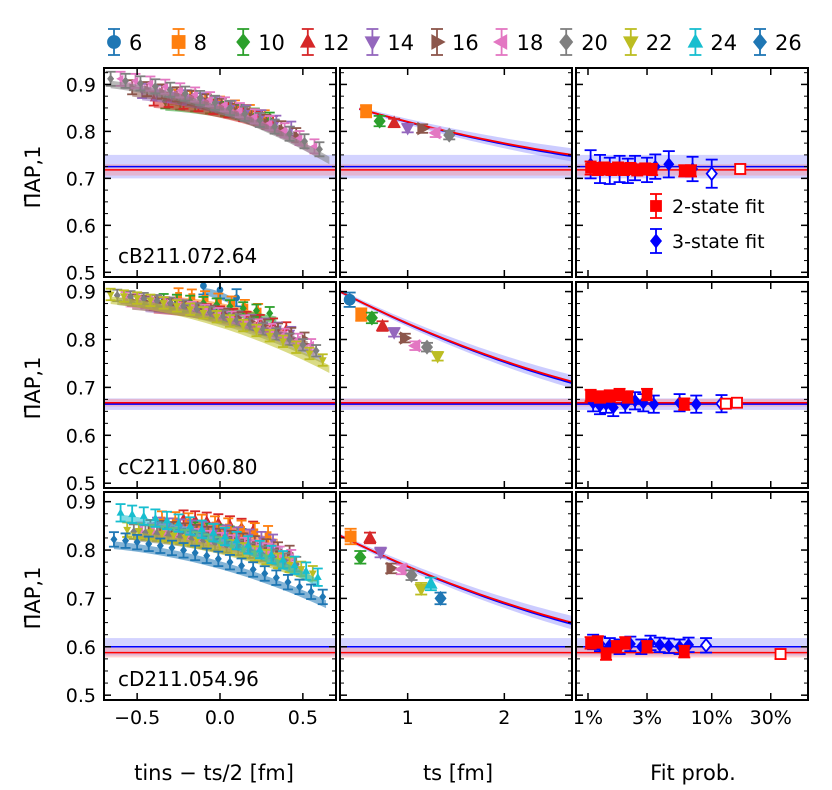  I want to click on x-tick-label: 0.0, so click(220, 718).